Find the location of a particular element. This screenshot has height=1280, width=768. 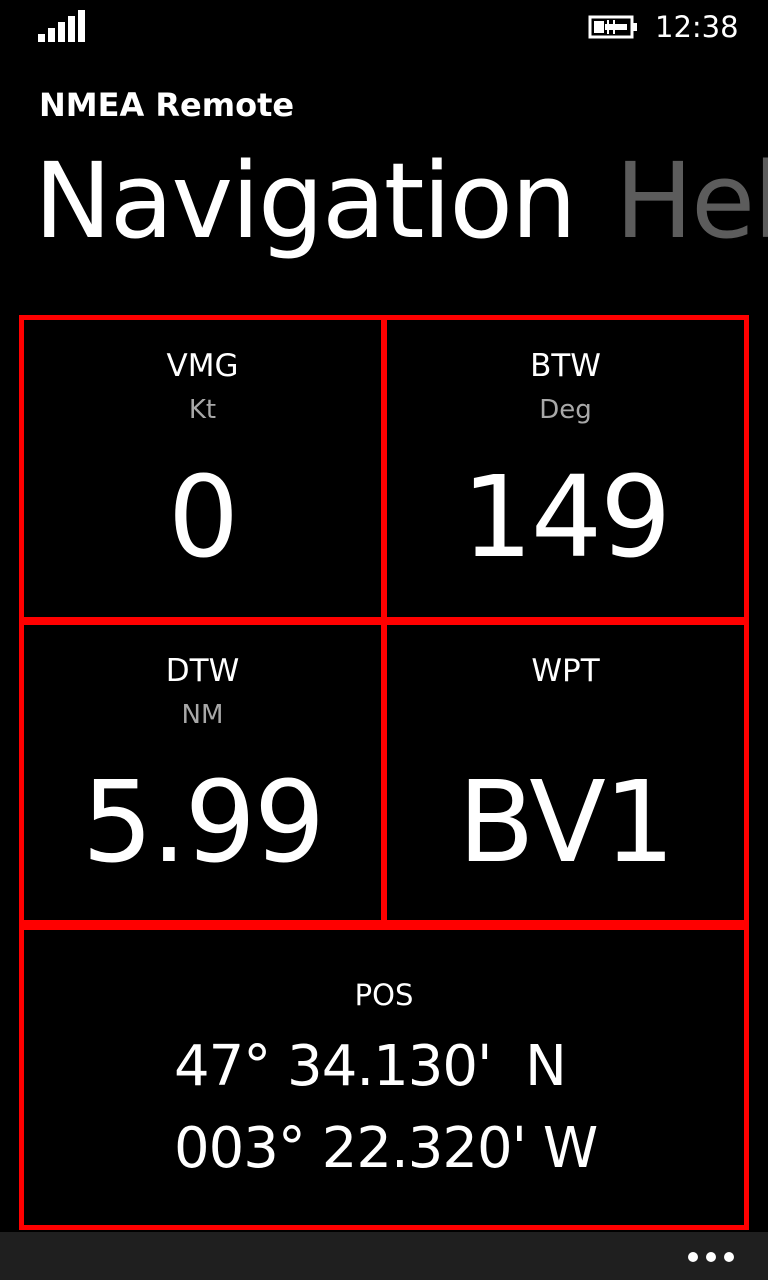

battery-charging-icon is located at coordinates (612, 27).